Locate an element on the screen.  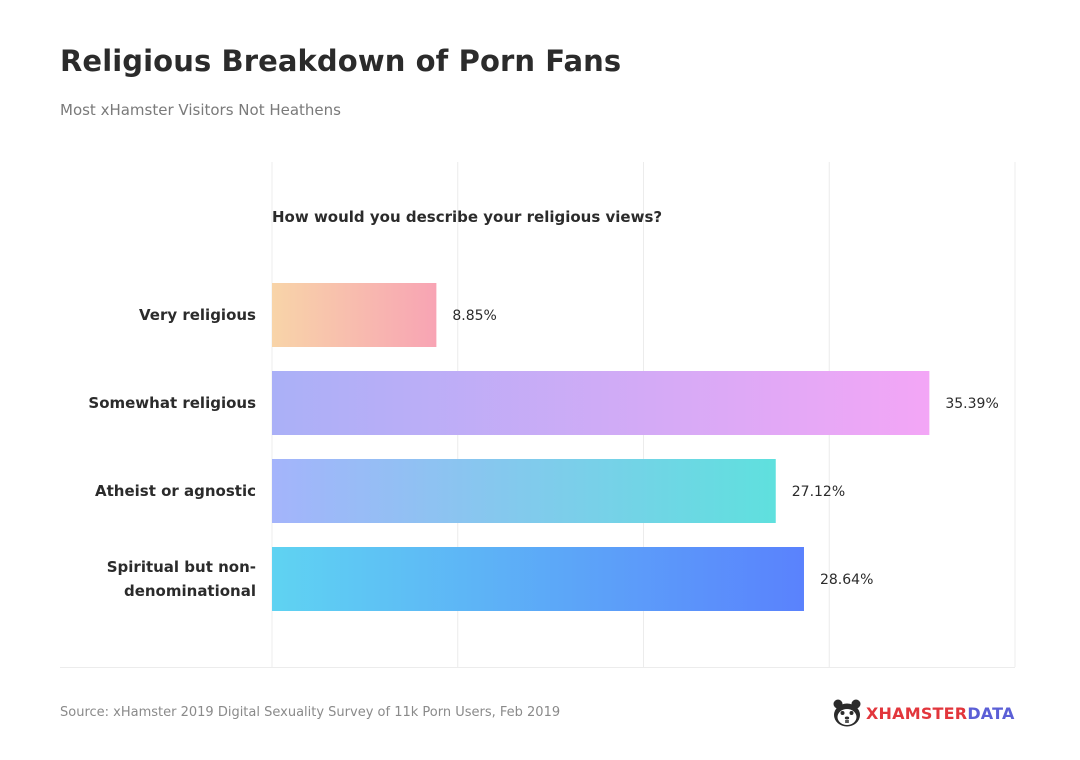
category-label: Spiritual but non-denominational is located at coordinates (181, 579).